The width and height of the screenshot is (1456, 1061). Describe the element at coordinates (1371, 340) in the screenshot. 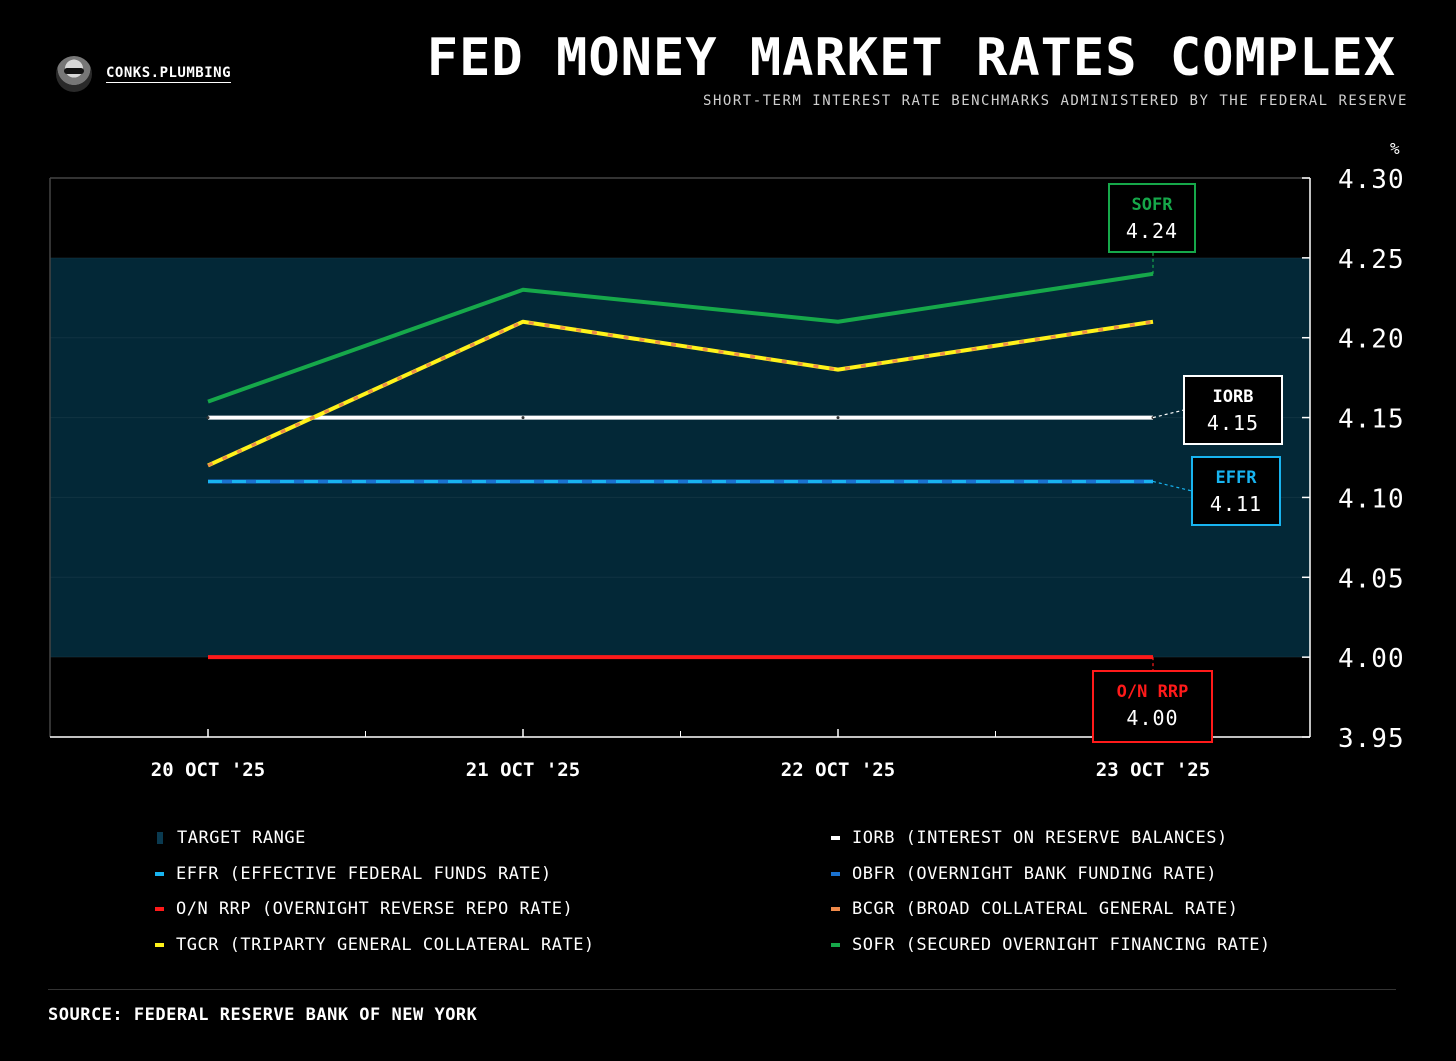

I see `y-tick-label: 4.20` at that location.